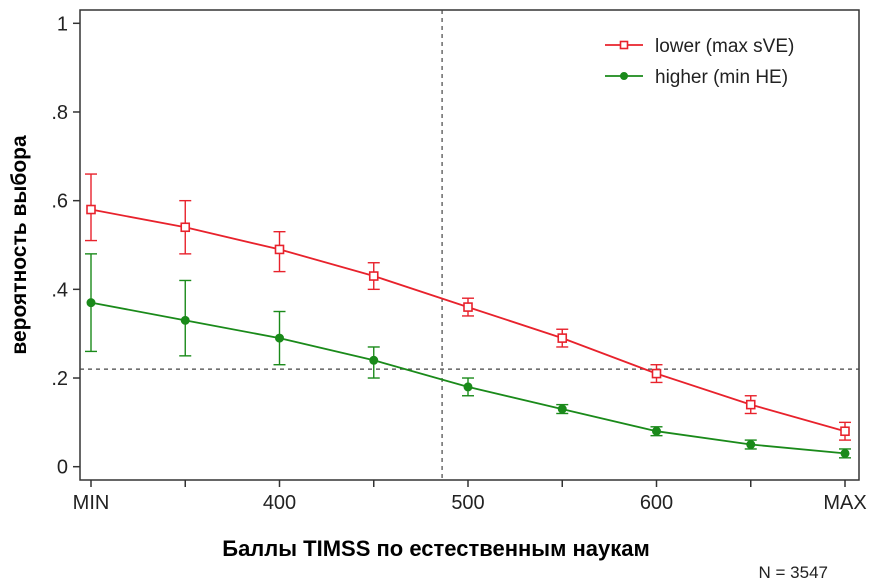 This screenshot has width=872, height=587. Describe the element at coordinates (62, 24) in the screenshot. I see `y-tick-label: 1` at that location.